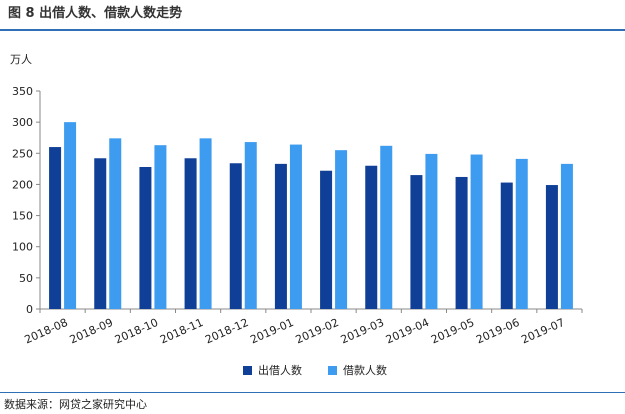  I want to click on y-axis-unit-label: 万人, so click(21, 59).